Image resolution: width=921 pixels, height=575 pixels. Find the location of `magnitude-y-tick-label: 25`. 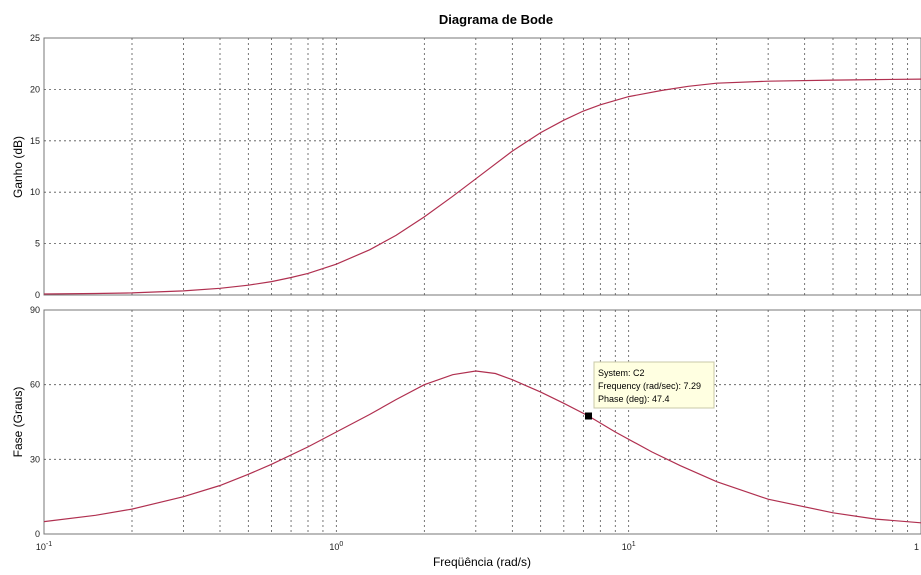

magnitude-y-tick-label: 25 is located at coordinates (35, 38).